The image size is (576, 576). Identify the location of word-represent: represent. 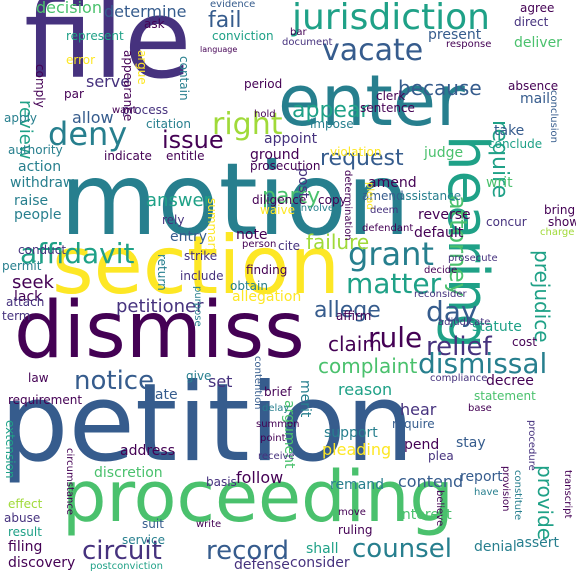
(95, 36).